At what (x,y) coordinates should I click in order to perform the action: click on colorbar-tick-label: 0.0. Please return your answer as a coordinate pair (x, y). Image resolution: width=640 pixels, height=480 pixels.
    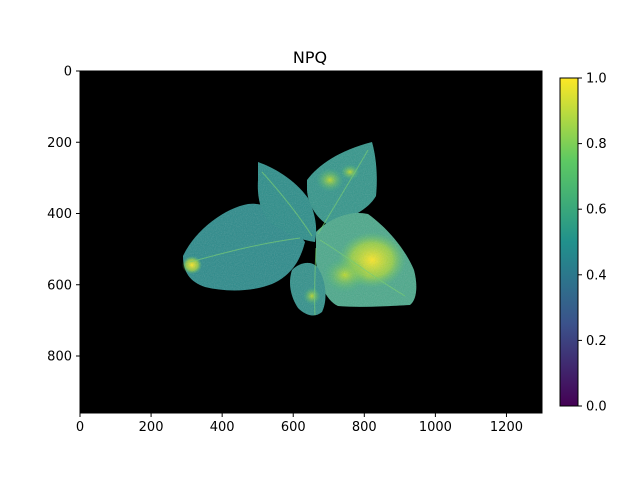
    Looking at the image, I should click on (596, 407).